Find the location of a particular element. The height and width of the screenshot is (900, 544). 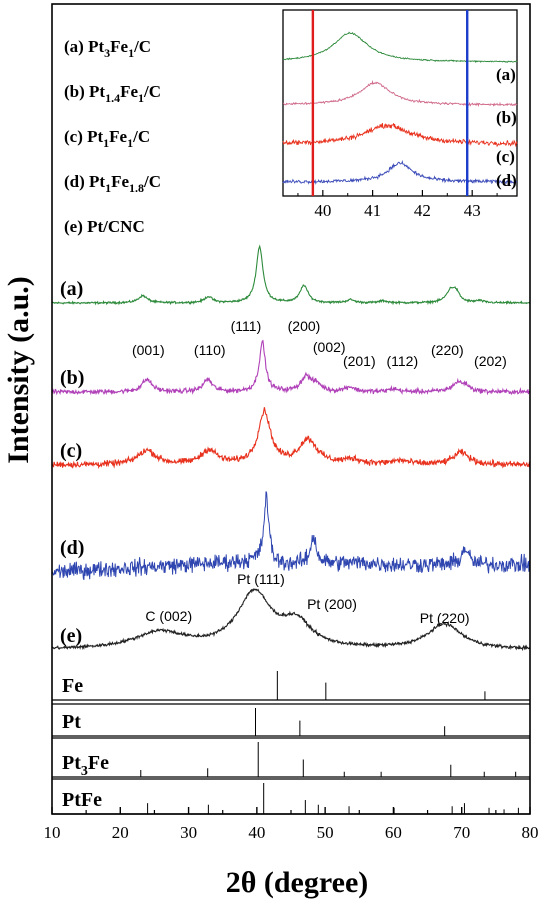

x-tick-label: 10 is located at coordinates (52, 832).